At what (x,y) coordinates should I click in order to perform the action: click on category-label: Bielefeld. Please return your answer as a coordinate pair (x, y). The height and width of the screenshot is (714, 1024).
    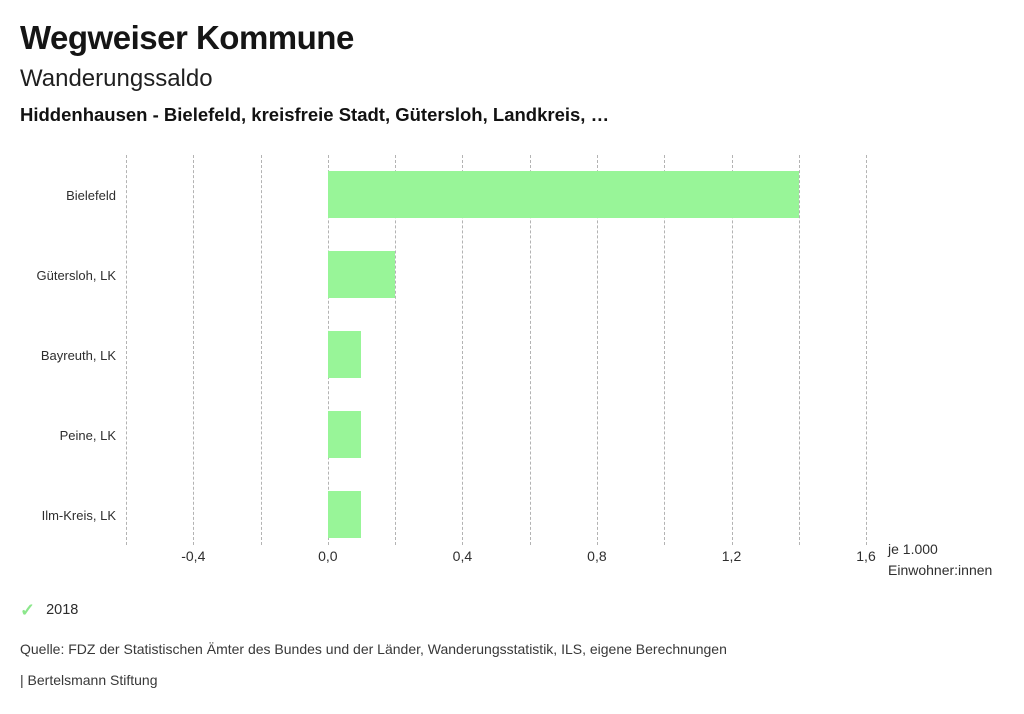
    Looking at the image, I should click on (91, 195).